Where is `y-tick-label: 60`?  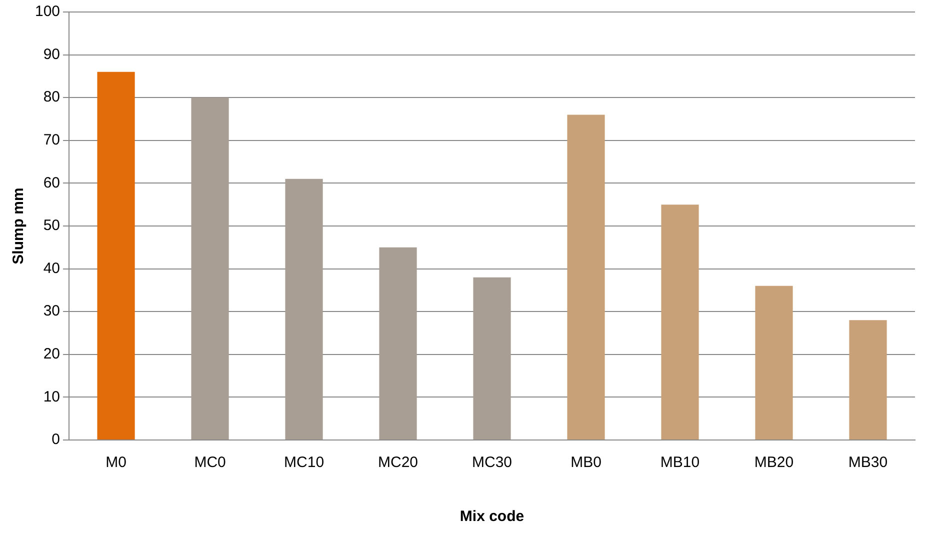 y-tick-label: 60 is located at coordinates (51, 183).